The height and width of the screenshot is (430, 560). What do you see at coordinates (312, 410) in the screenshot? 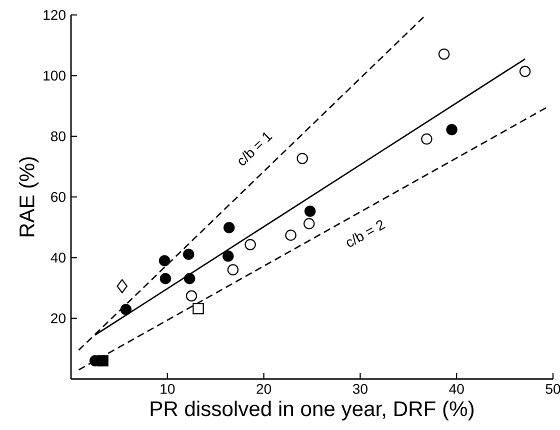
I see `x-axis-title: PR dissolved in one year, DRF (%)` at bounding box center [312, 410].